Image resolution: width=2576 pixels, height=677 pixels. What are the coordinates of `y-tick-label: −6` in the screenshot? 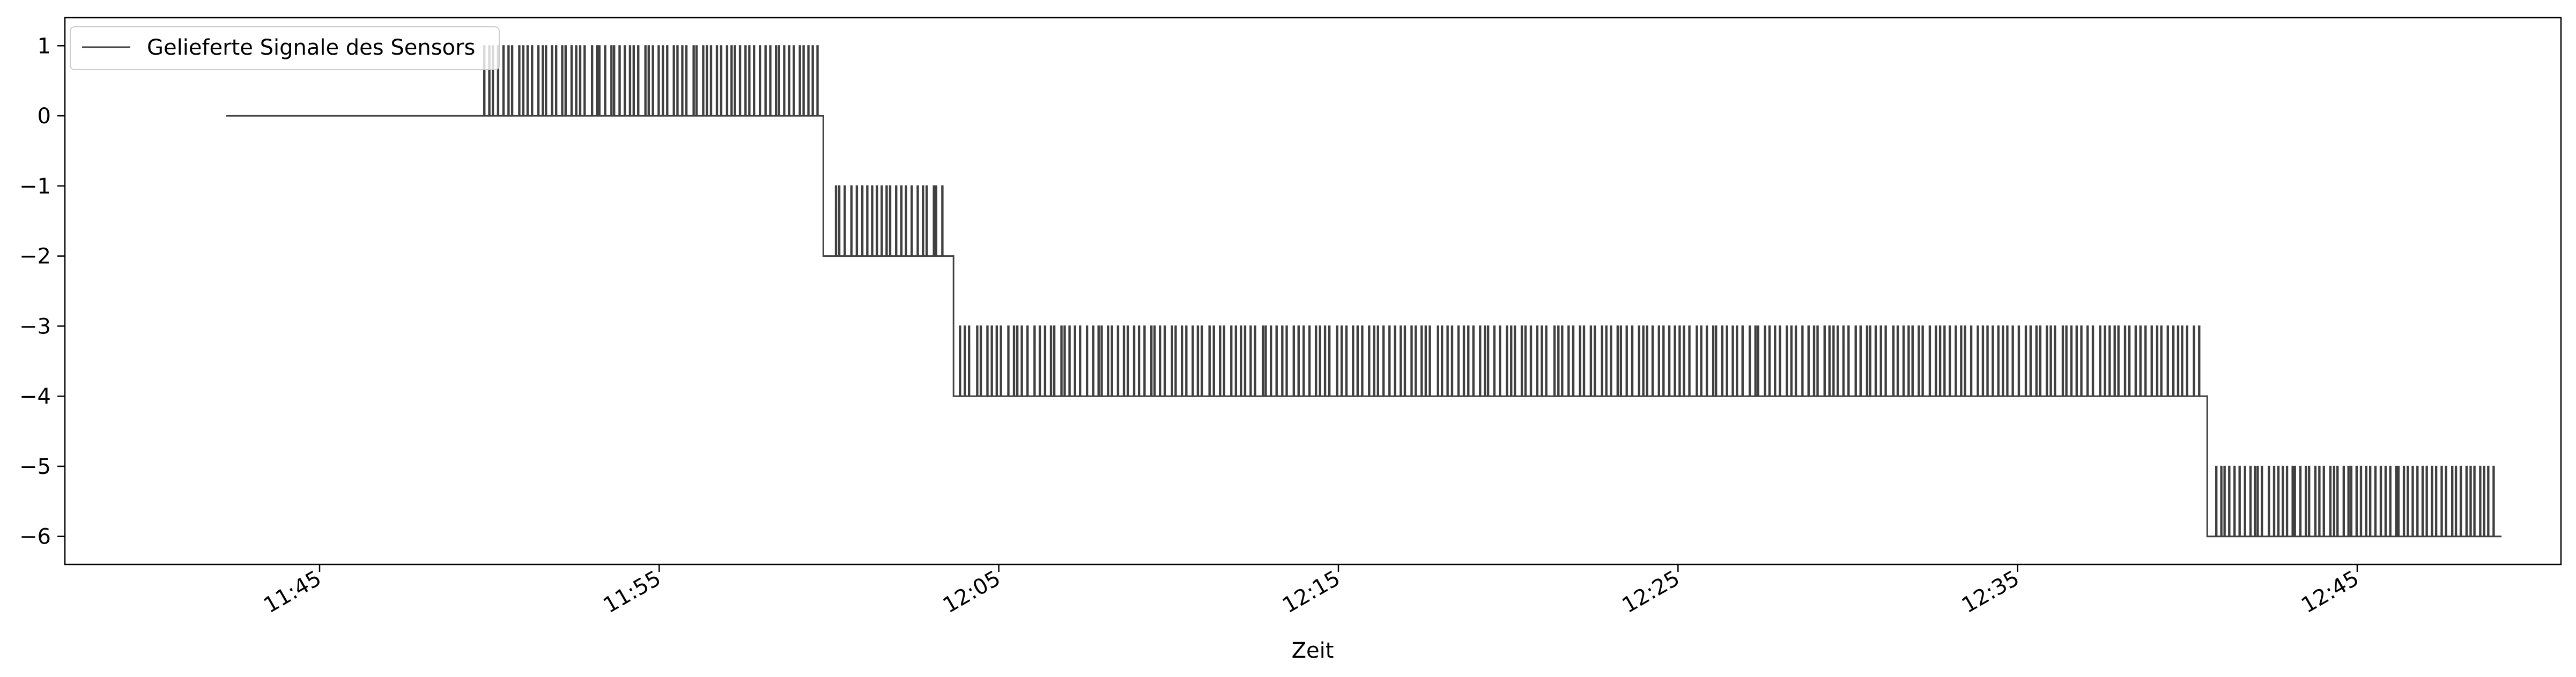 It's located at (35, 537).